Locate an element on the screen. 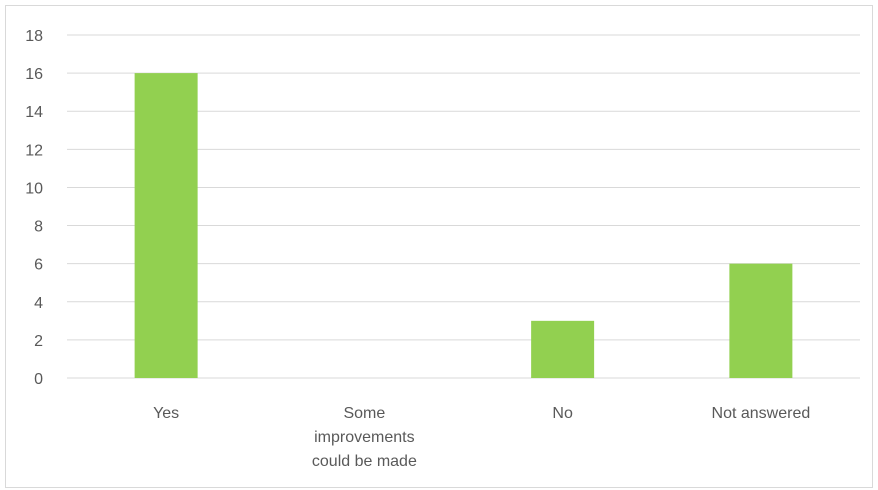 This screenshot has width=878, height=490. y-tick-label: 18 is located at coordinates (34, 36).